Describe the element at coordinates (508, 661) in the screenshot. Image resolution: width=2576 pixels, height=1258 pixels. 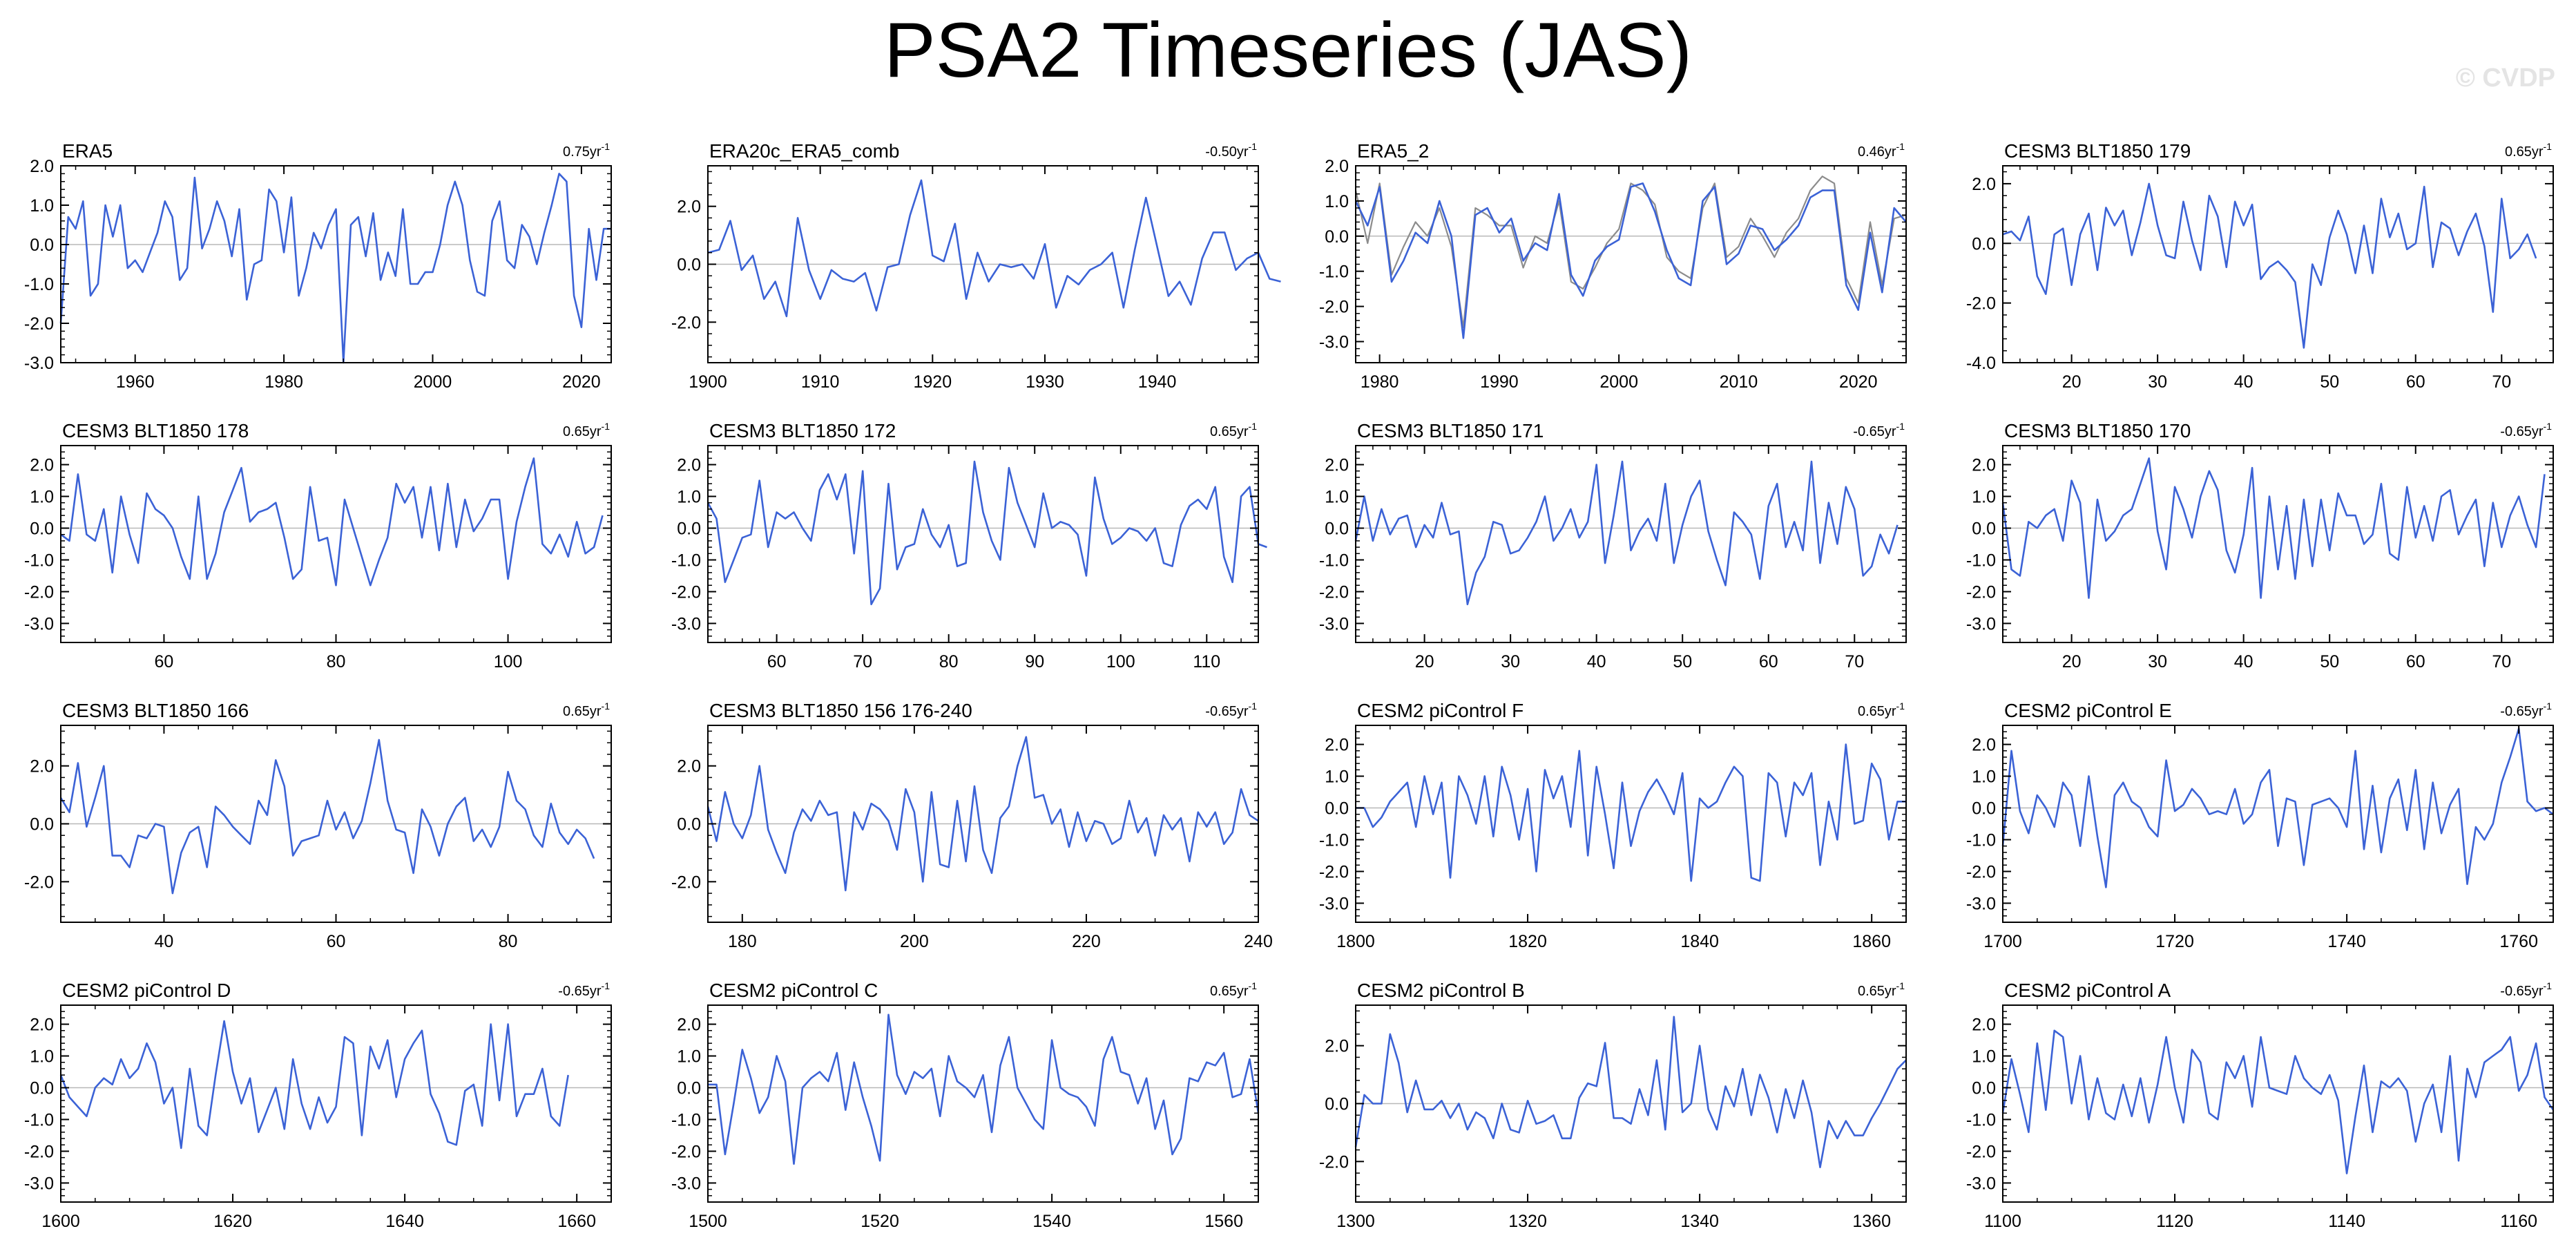
I see `x-tick-label: 100` at that location.